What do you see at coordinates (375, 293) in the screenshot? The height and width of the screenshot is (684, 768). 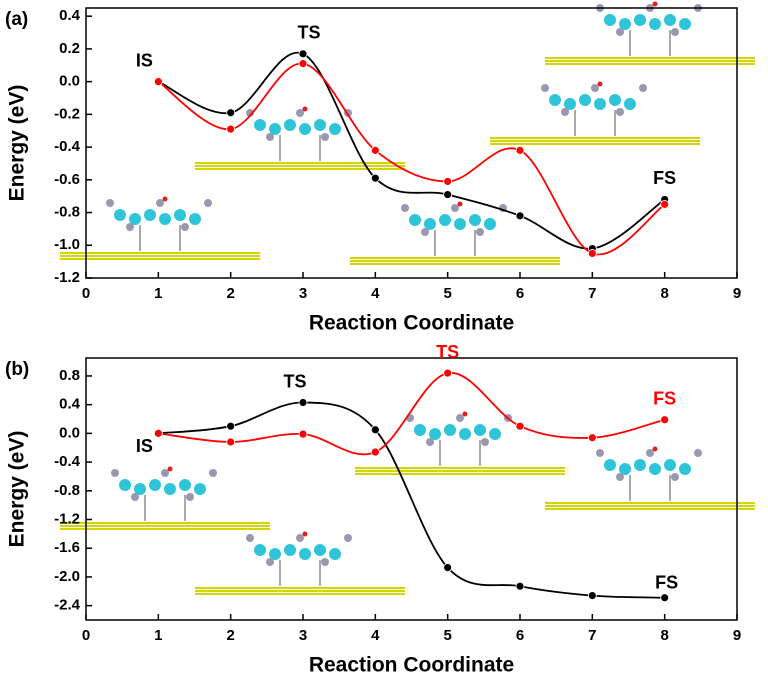 I see `x-tick-label: 4` at bounding box center [375, 293].